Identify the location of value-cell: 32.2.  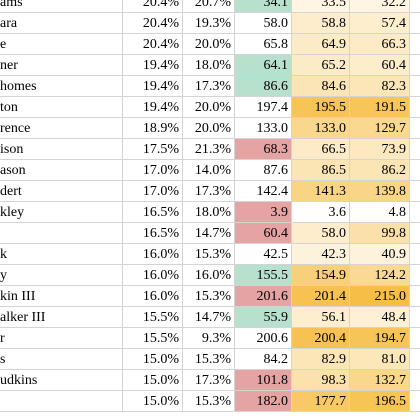
(380, 6).